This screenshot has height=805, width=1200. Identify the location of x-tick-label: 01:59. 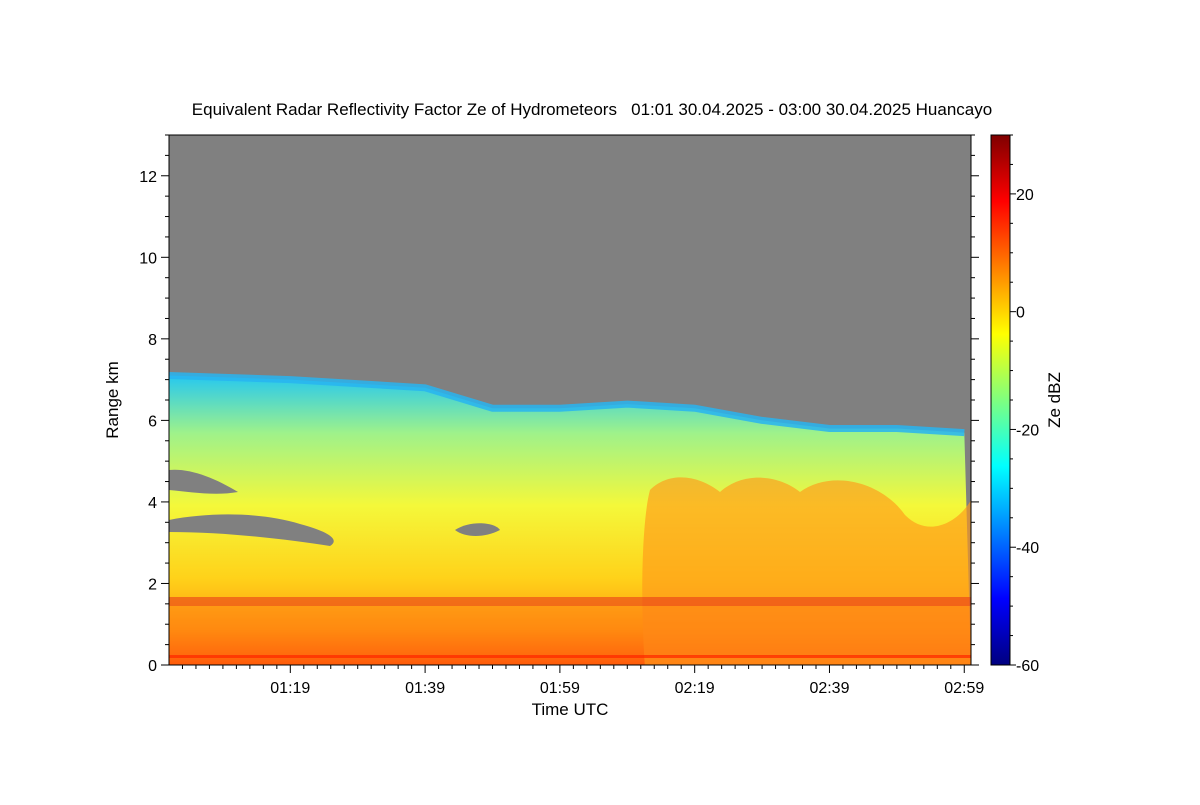
(560, 688).